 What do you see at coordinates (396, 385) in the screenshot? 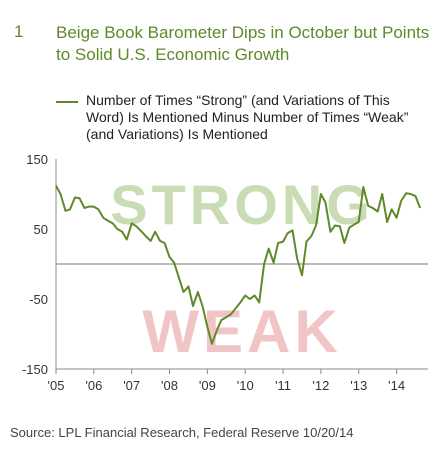
I see `x-tick-label: '14` at bounding box center [396, 385].